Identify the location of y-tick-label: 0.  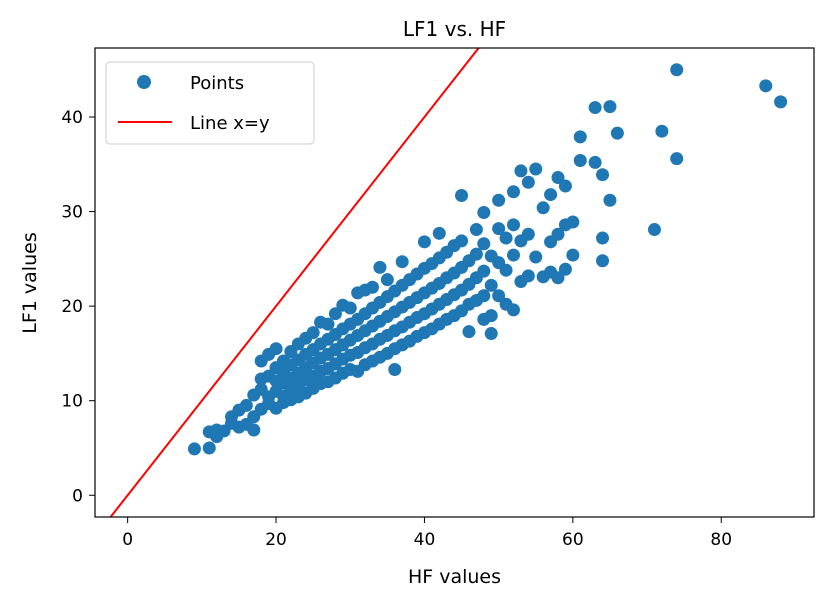
(77, 496).